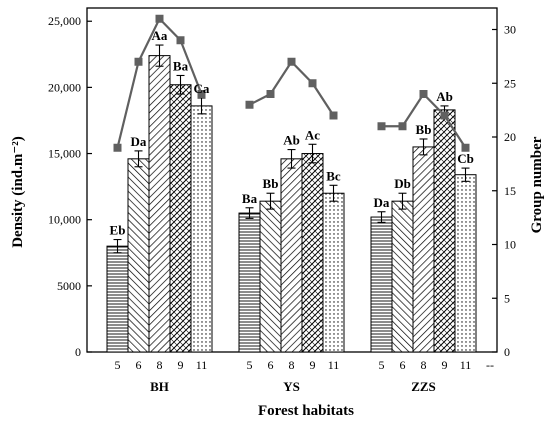  I want to click on x-axis-title: Forest habitats, so click(306, 411).